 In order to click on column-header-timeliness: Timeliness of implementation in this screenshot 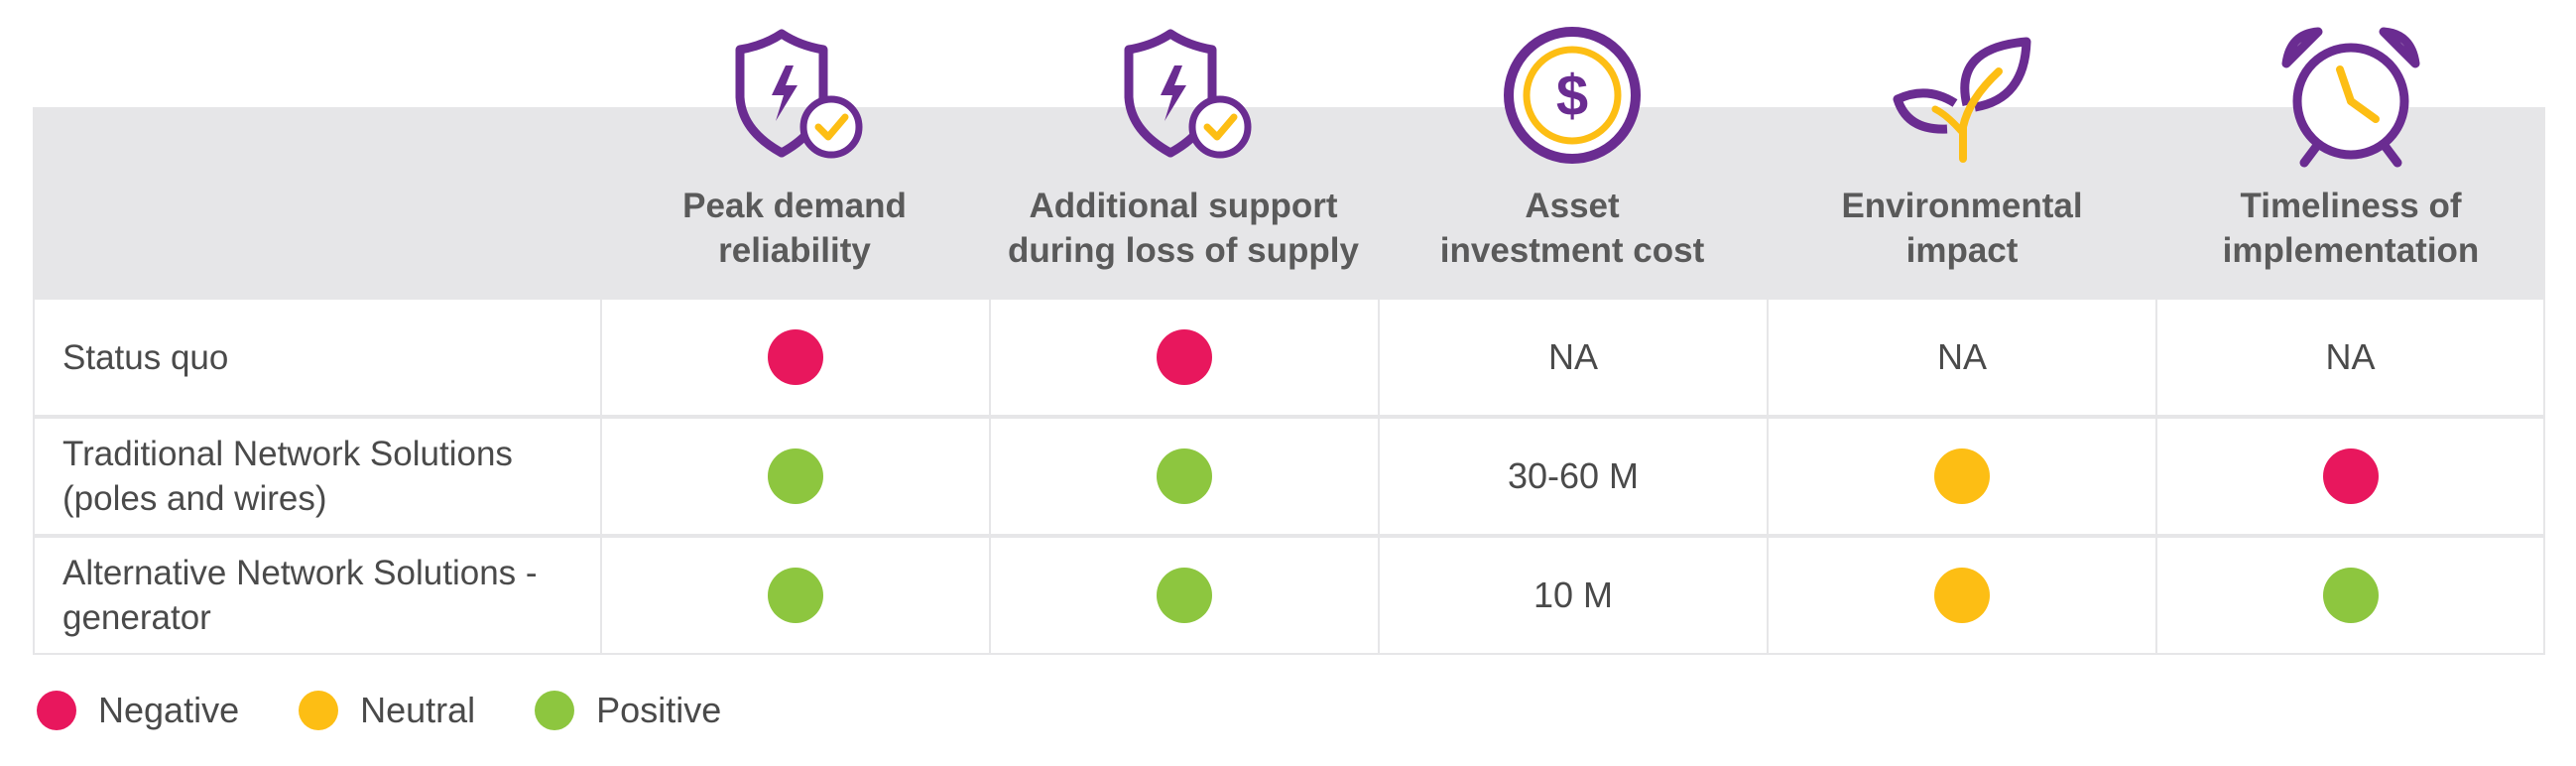, I will do `click(2351, 228)`.